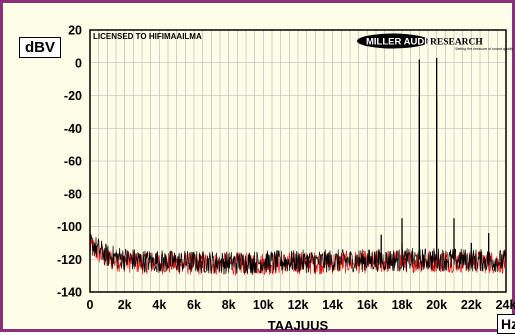  What do you see at coordinates (69, 293) in the screenshot?
I see `y-tick-label: -140` at bounding box center [69, 293].